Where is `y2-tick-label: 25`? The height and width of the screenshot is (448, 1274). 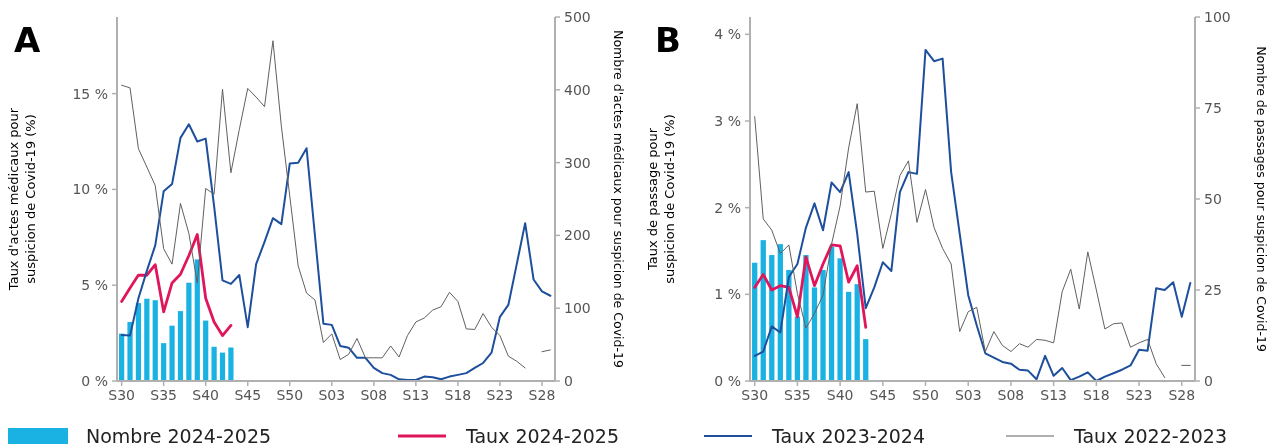
y2-tick-label: 25 is located at coordinates (1213, 290).